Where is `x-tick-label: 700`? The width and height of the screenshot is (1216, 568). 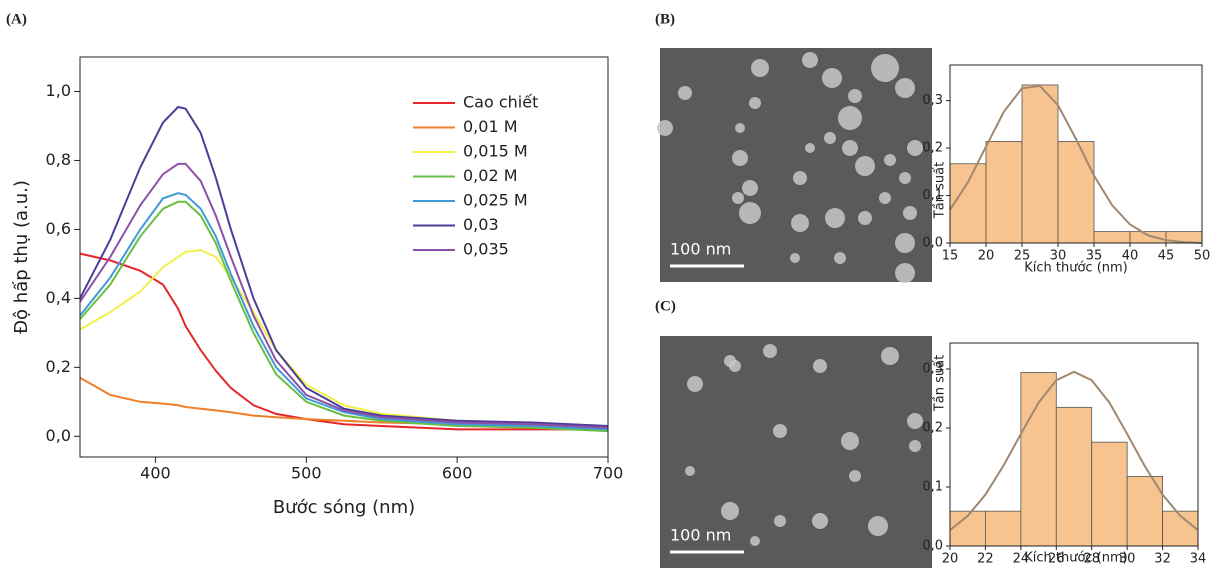 x-tick-label: 700 is located at coordinates (608, 473).